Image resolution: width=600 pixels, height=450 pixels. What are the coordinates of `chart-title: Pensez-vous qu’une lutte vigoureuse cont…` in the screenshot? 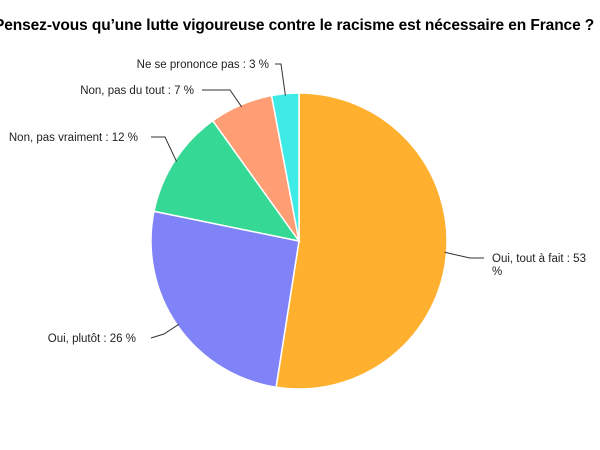 It's located at (297, 25).